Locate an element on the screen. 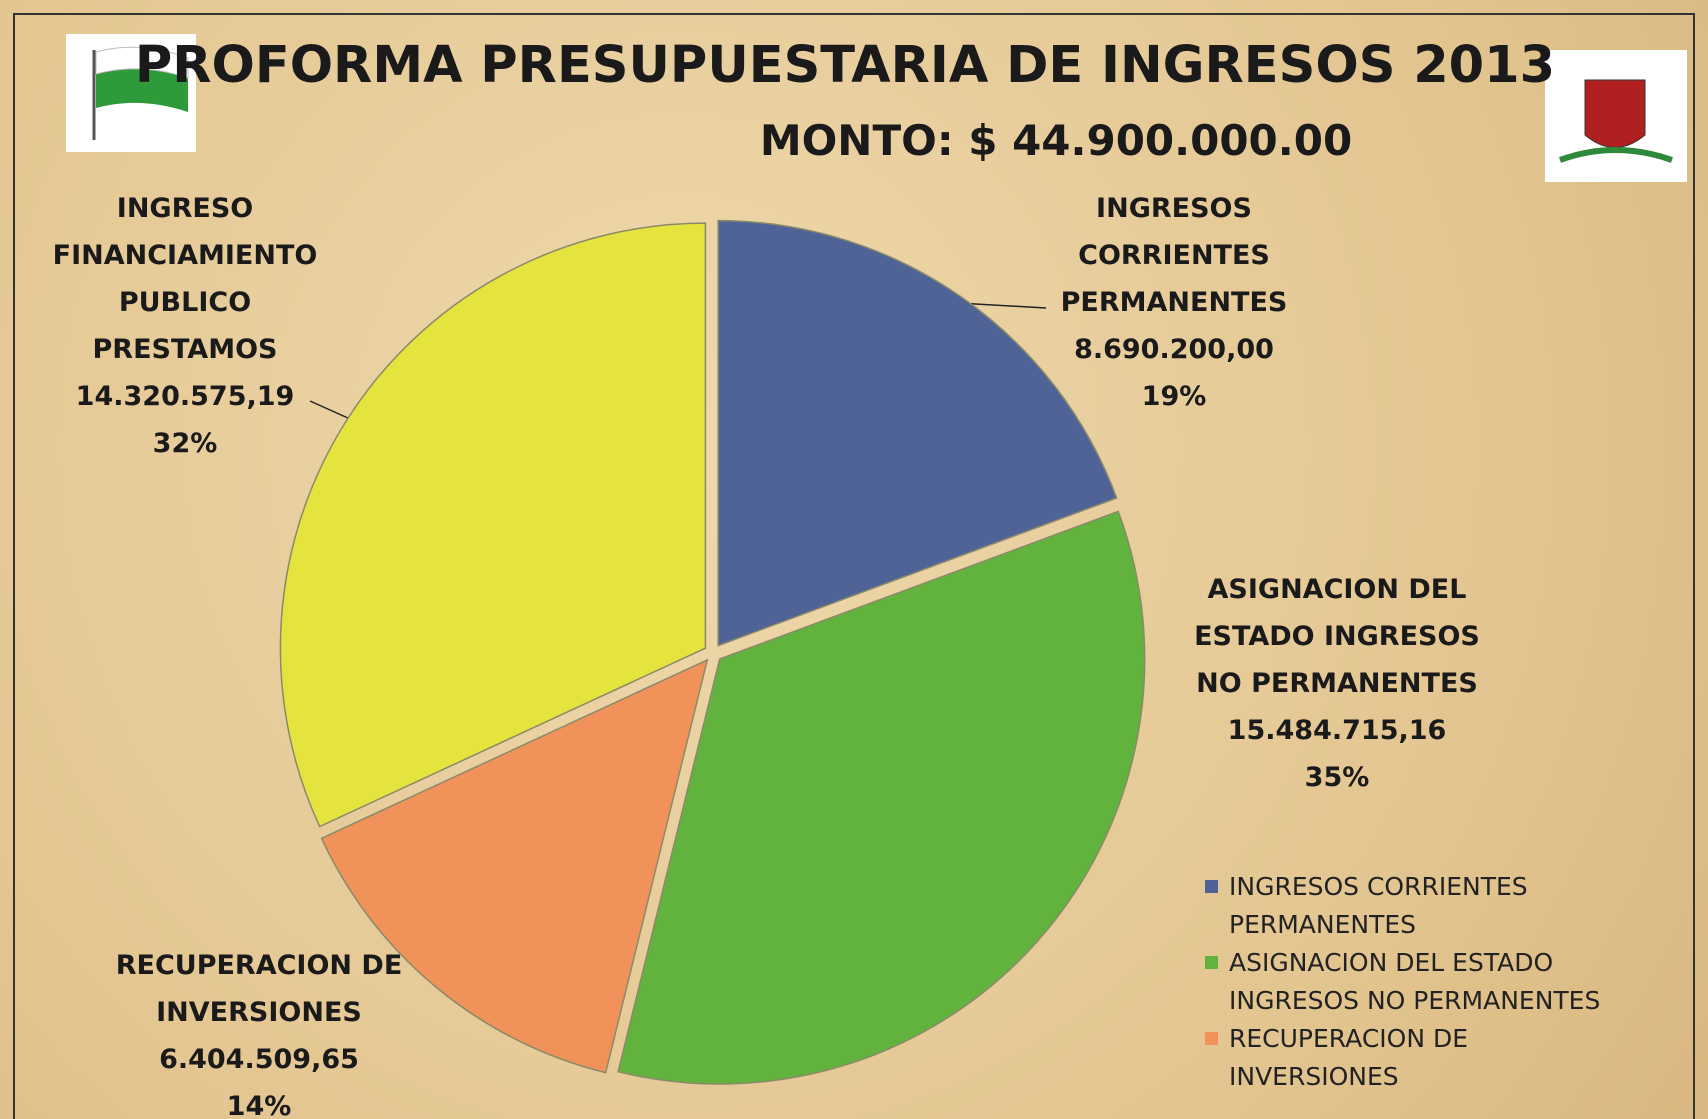 This screenshot has height=1119, width=1708. label-value: 8.690.200,00 is located at coordinates (1174, 349).